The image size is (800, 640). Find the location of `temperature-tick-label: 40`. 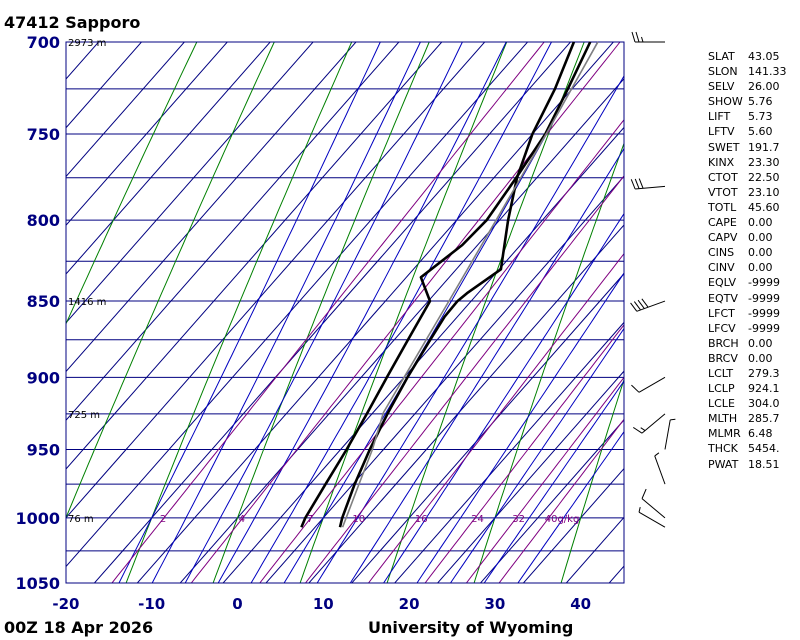

temperature-tick-label: 40 is located at coordinates (580, 604).